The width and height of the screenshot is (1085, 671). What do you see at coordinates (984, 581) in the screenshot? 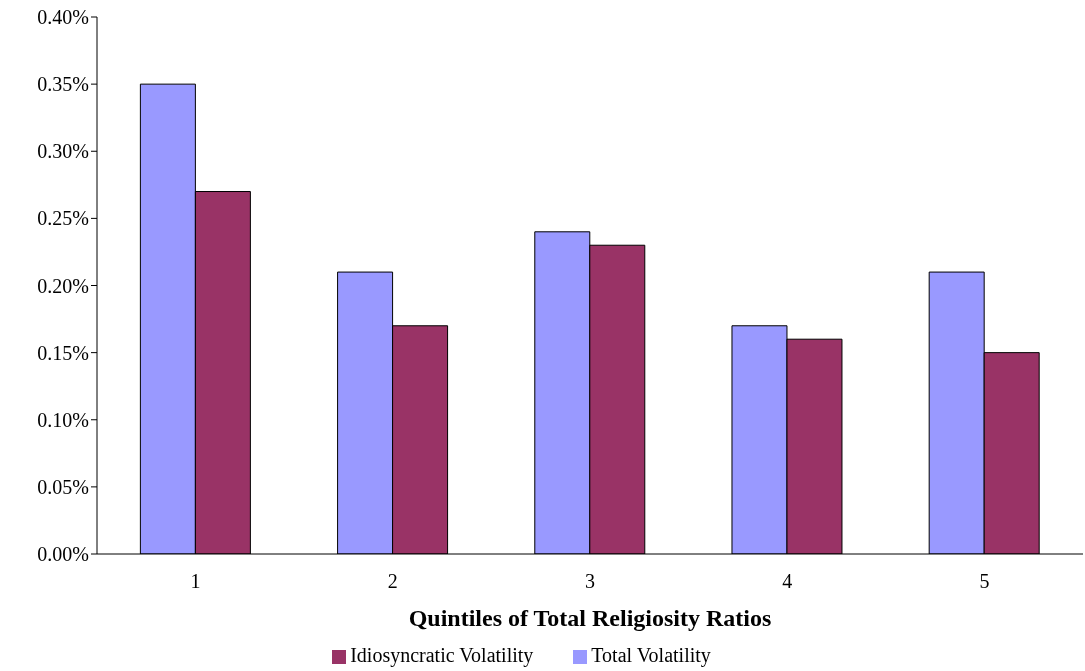
I see `x-tick-label: 5` at bounding box center [984, 581].